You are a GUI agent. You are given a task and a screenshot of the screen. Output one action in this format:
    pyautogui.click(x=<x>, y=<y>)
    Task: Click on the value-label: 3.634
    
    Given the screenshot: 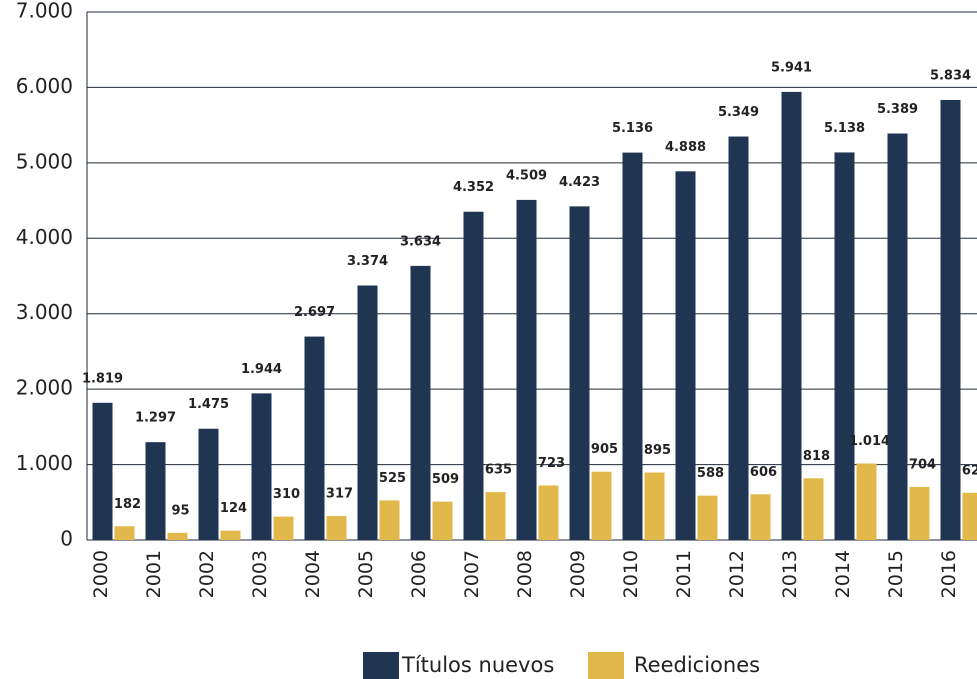 What is the action you would take?
    pyautogui.click(x=420, y=241)
    